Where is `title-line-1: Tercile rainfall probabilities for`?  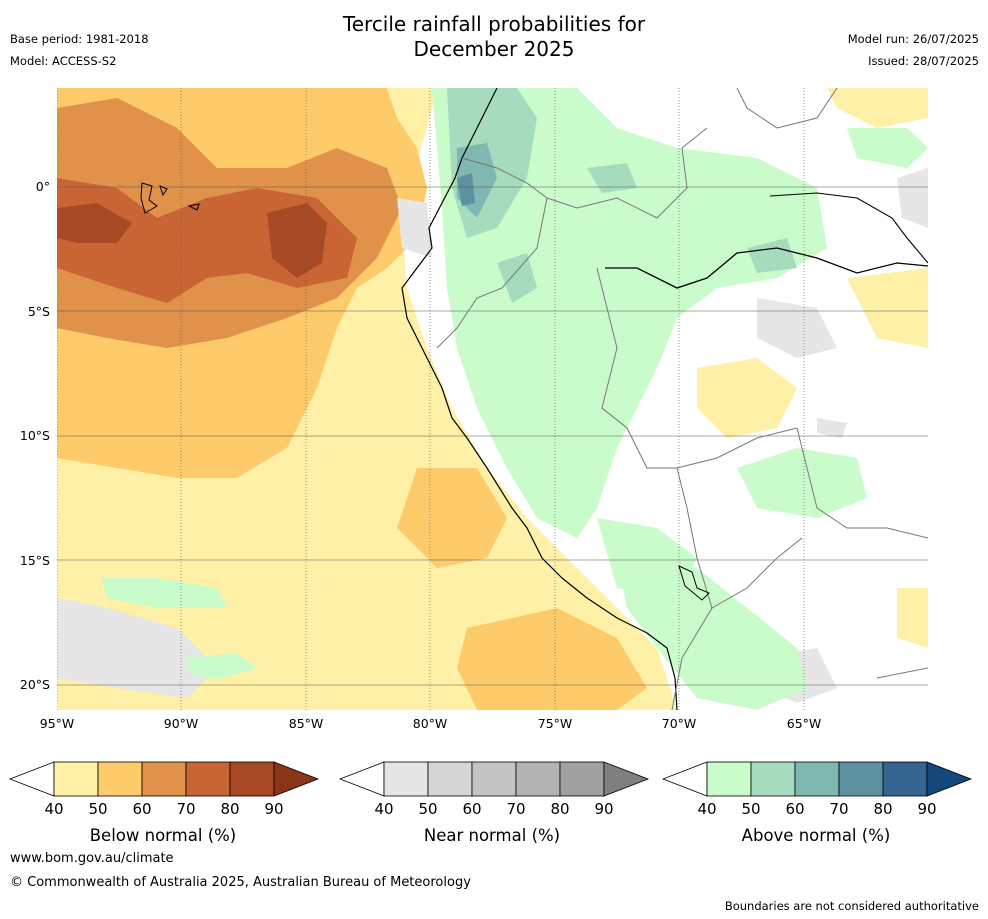 title-line-1: Tercile rainfall probabilities for is located at coordinates (494, 24).